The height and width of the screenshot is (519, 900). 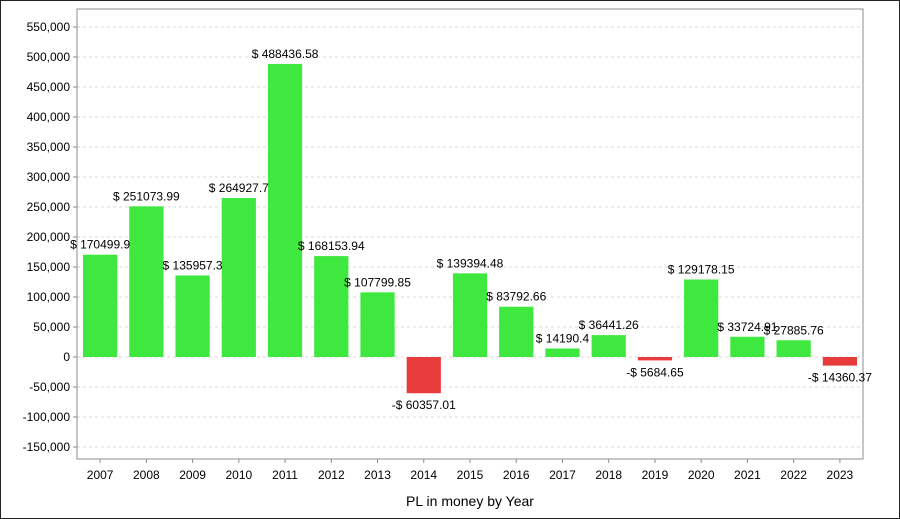 What do you see at coordinates (285, 475) in the screenshot?
I see `x-tick-label: 2011` at bounding box center [285, 475].